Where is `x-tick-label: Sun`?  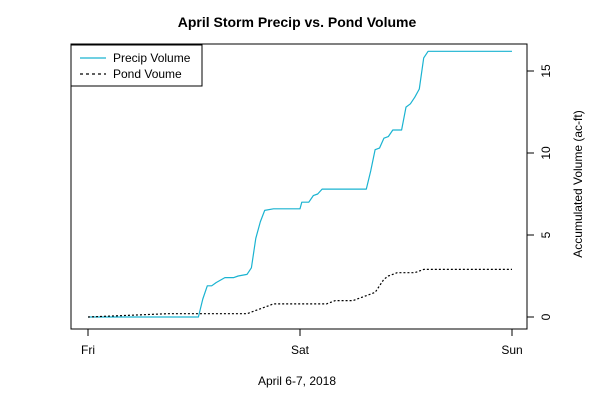 x-tick-label: Sun is located at coordinates (511, 350).